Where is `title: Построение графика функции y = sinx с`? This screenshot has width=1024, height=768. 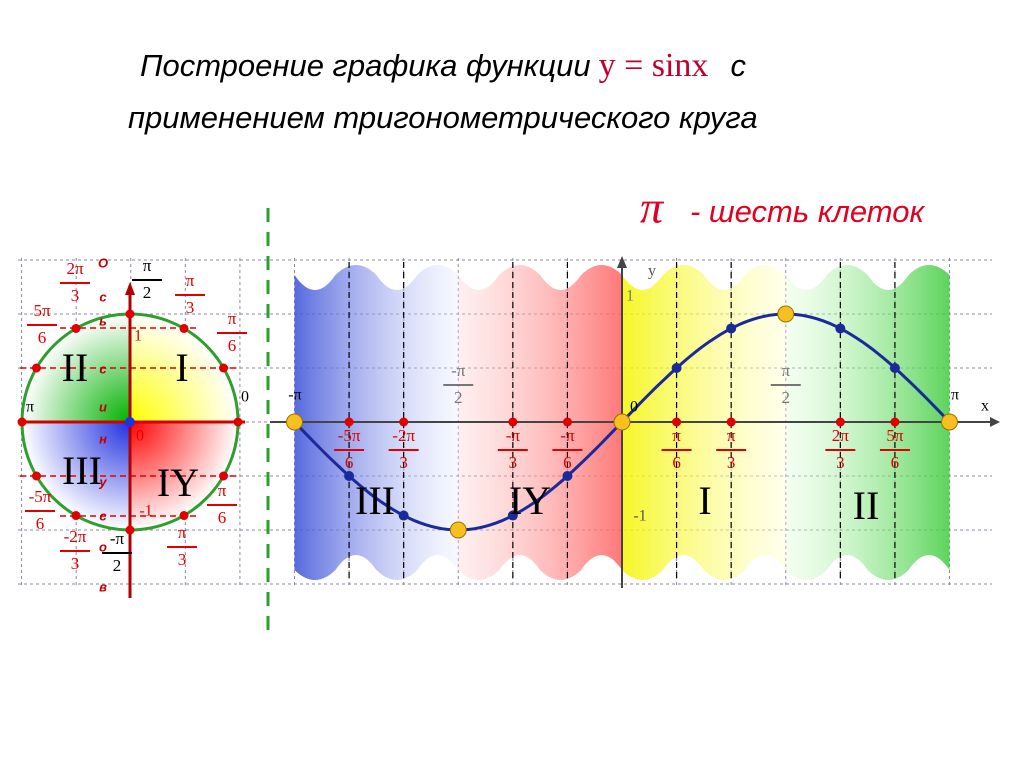 title: Построение графика функции y = sinx с is located at coordinates (443, 65).